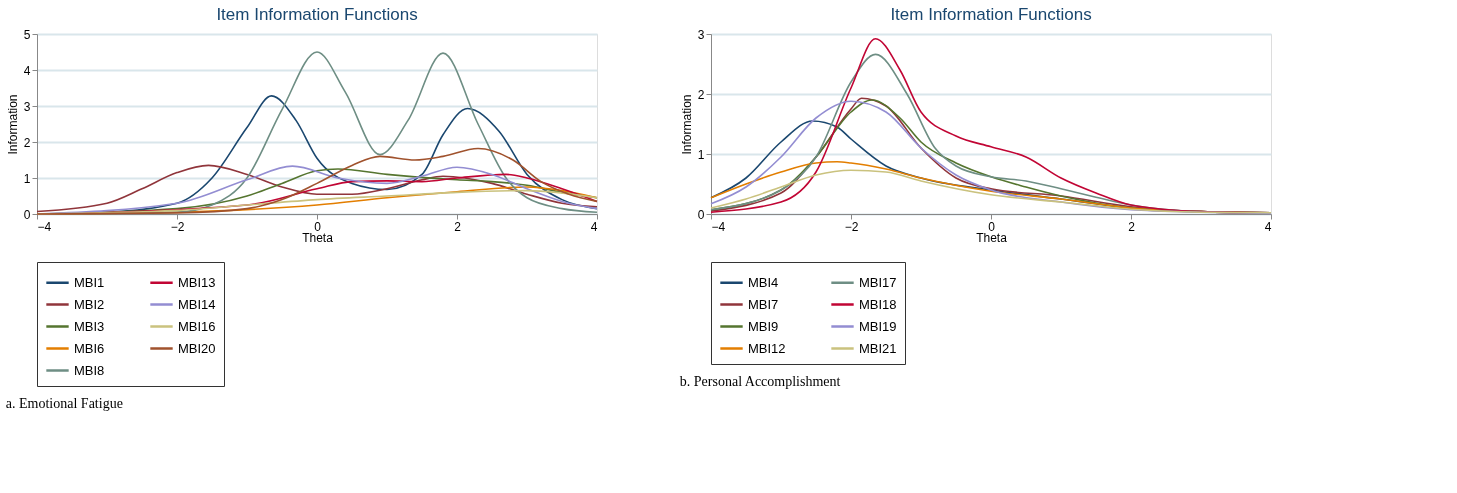 The width and height of the screenshot is (1457, 493). What do you see at coordinates (767, 348) in the screenshot?
I see `legend-label: MBI12` at bounding box center [767, 348].